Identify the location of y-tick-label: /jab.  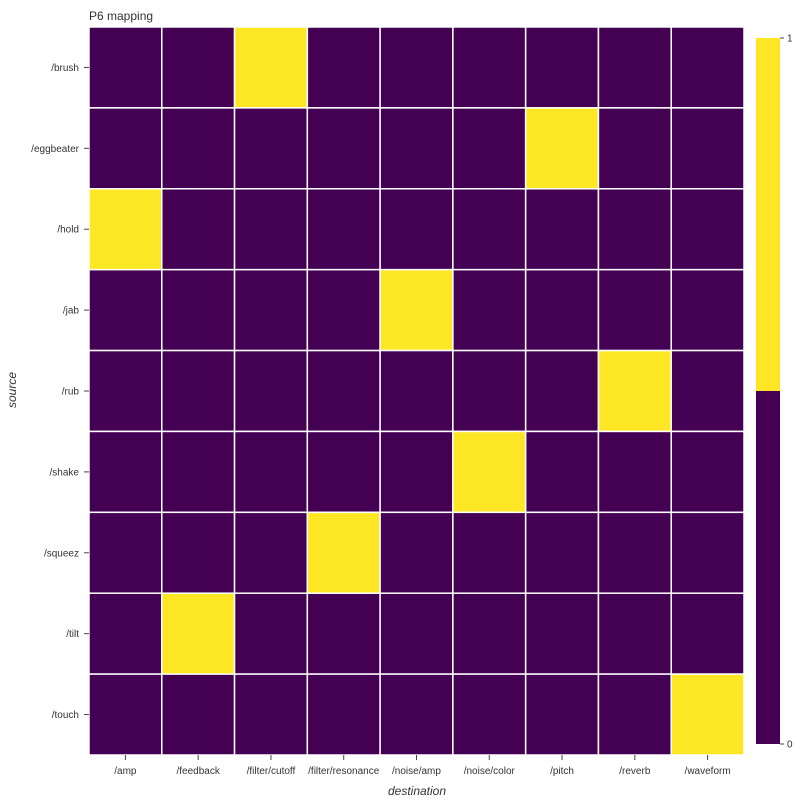
(71, 311).